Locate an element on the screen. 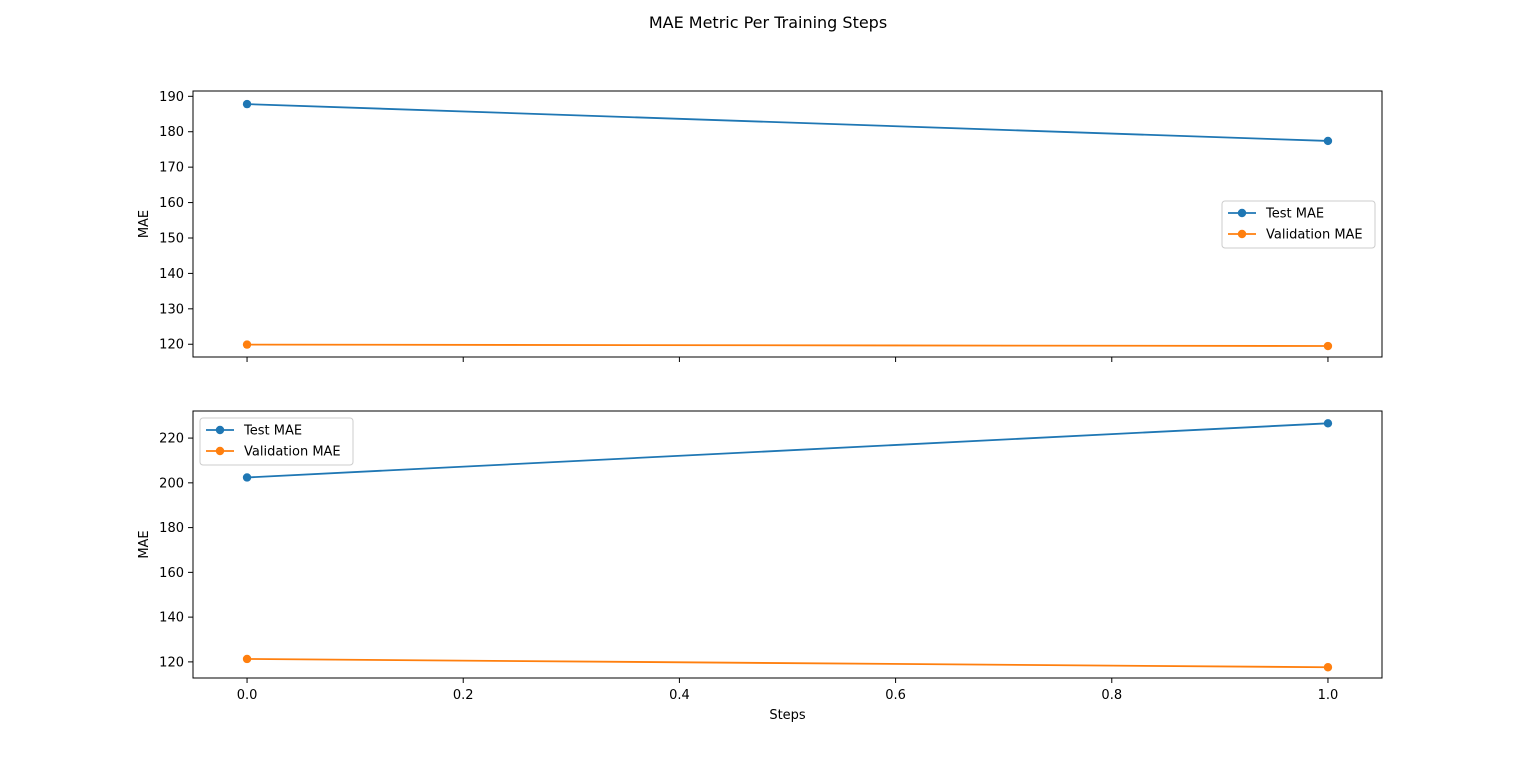 The height and width of the screenshot is (762, 1536). y-tick-label: 220 is located at coordinates (171, 439).